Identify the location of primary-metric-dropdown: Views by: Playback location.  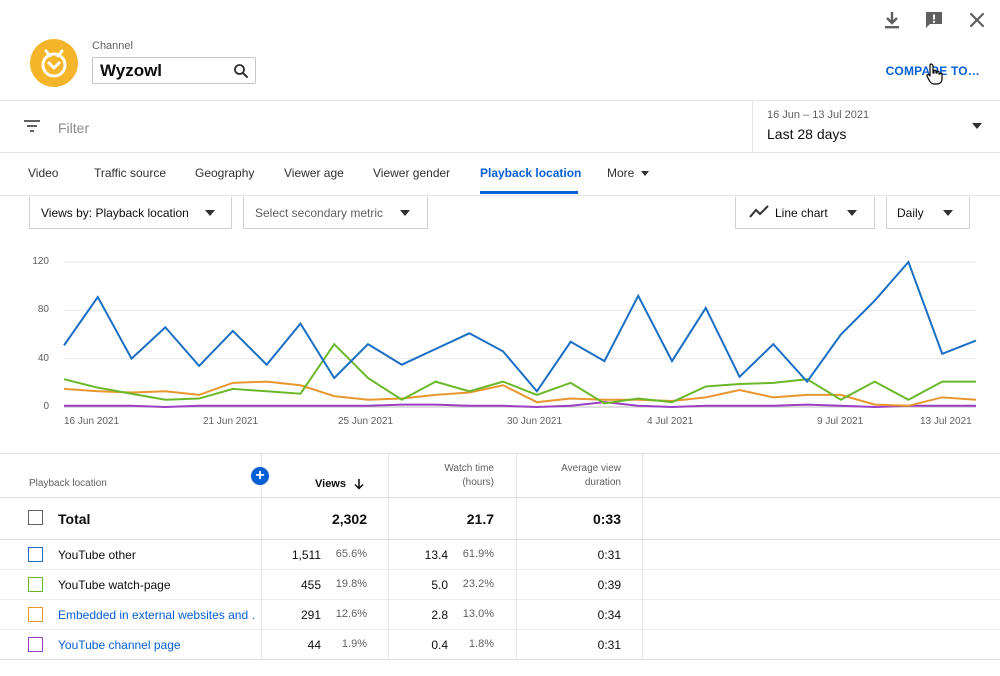
(130, 213).